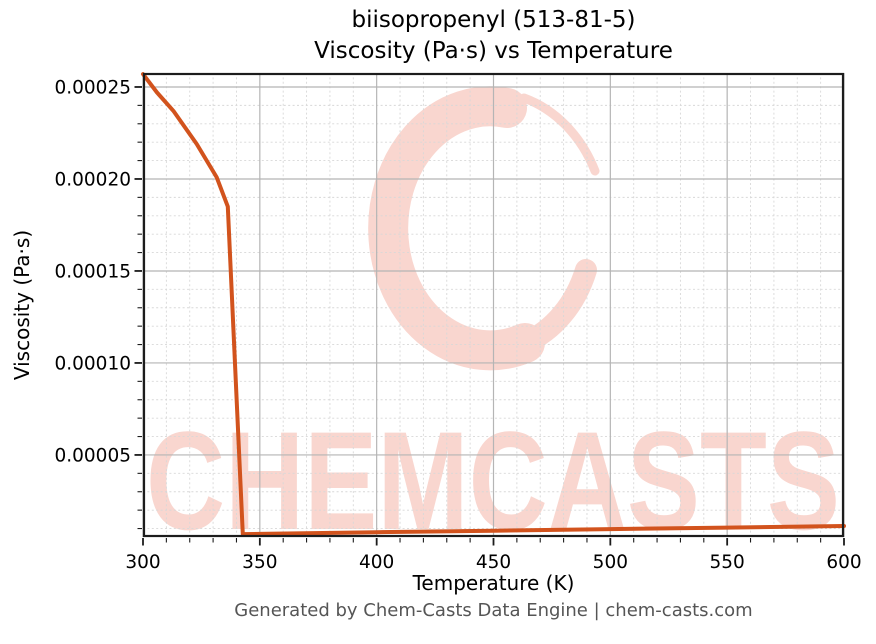 This screenshot has height=644, width=876. What do you see at coordinates (493, 20) in the screenshot?
I see `chart-title-line1: biisopropenyl (513-81-5)` at bounding box center [493, 20].